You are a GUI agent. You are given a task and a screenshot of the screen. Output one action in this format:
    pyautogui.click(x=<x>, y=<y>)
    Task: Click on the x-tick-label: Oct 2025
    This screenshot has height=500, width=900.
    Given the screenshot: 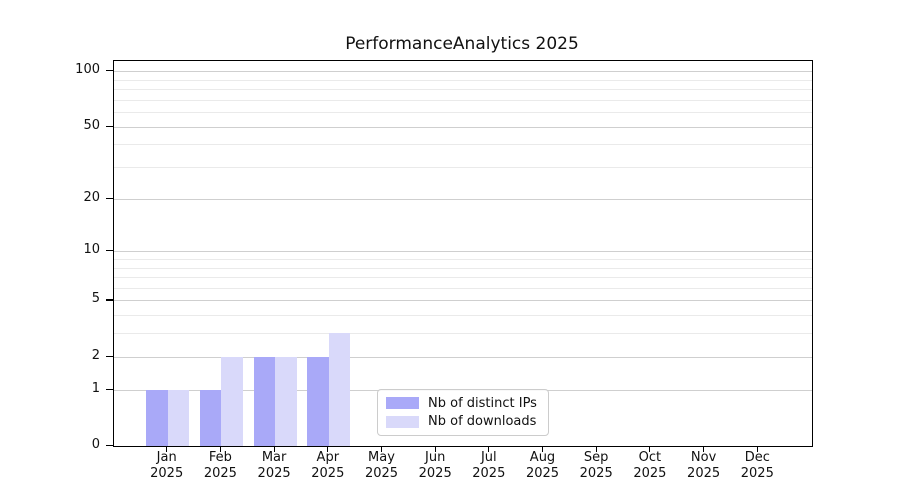 What is the action you would take?
    pyautogui.click(x=650, y=465)
    